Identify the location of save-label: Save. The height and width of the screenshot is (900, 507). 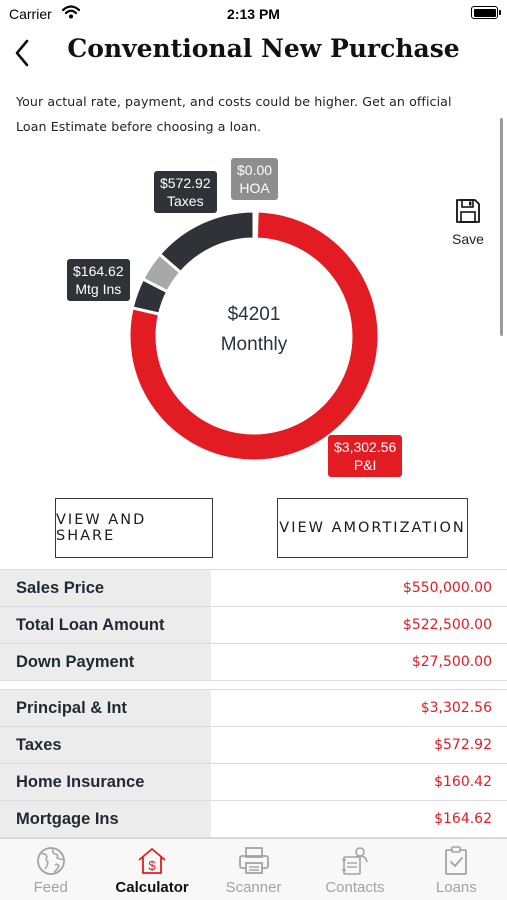
(468, 239).